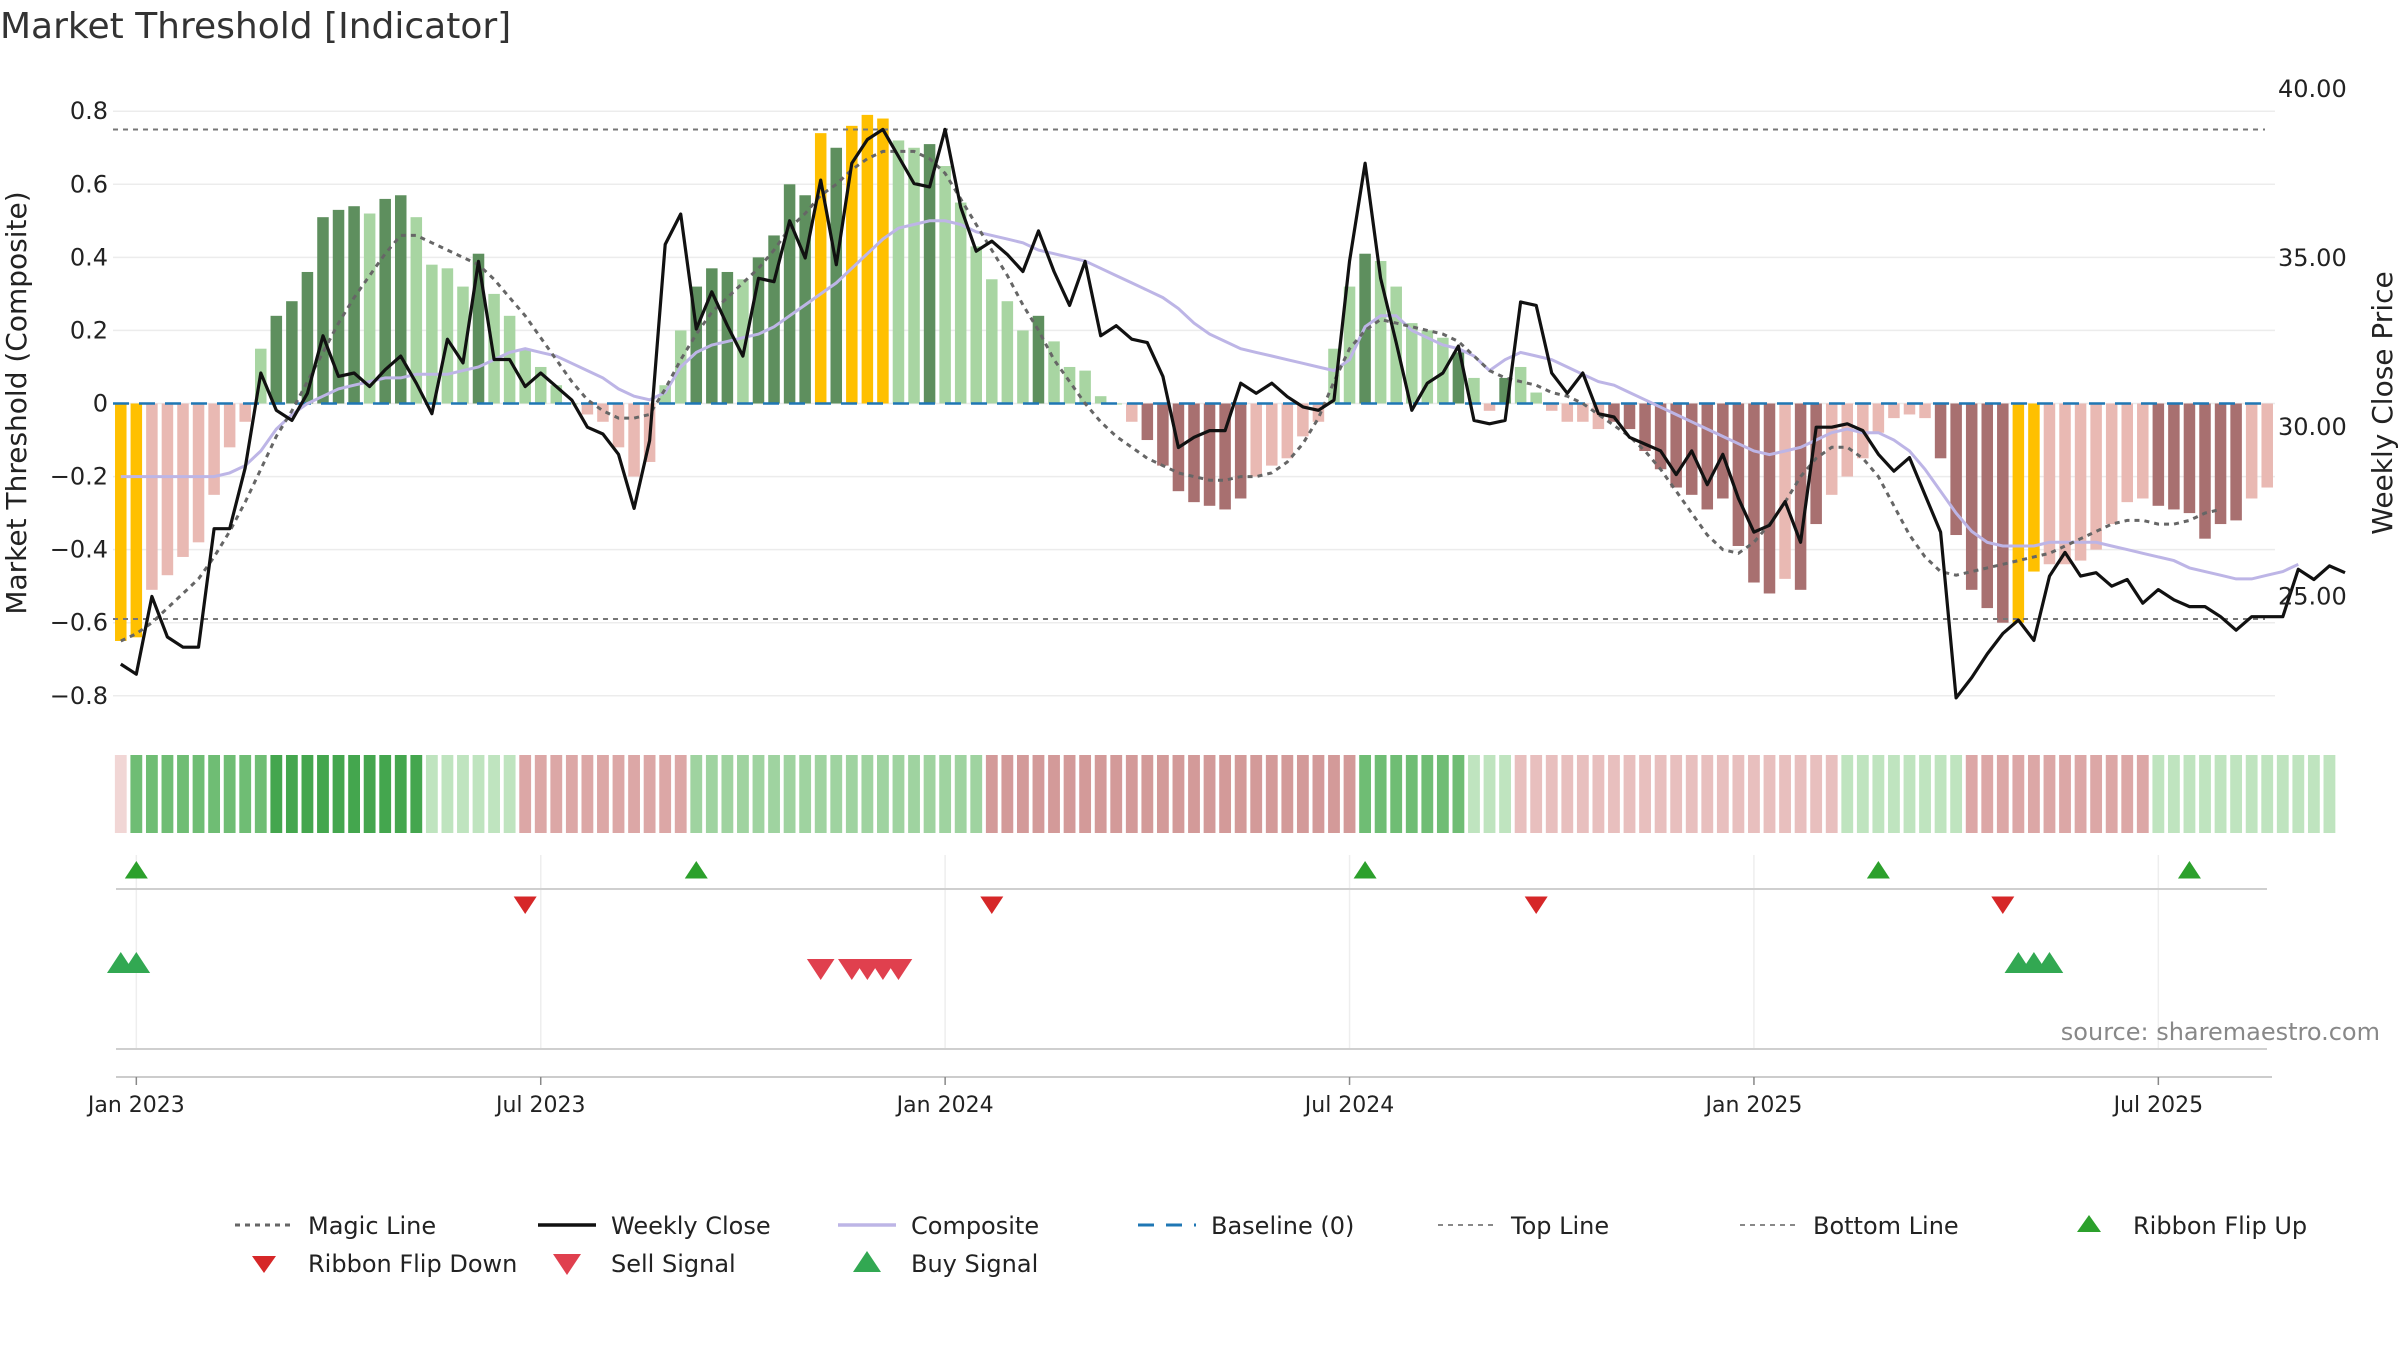  I want to click on right-tick-label: 40.00, so click(2312, 89).